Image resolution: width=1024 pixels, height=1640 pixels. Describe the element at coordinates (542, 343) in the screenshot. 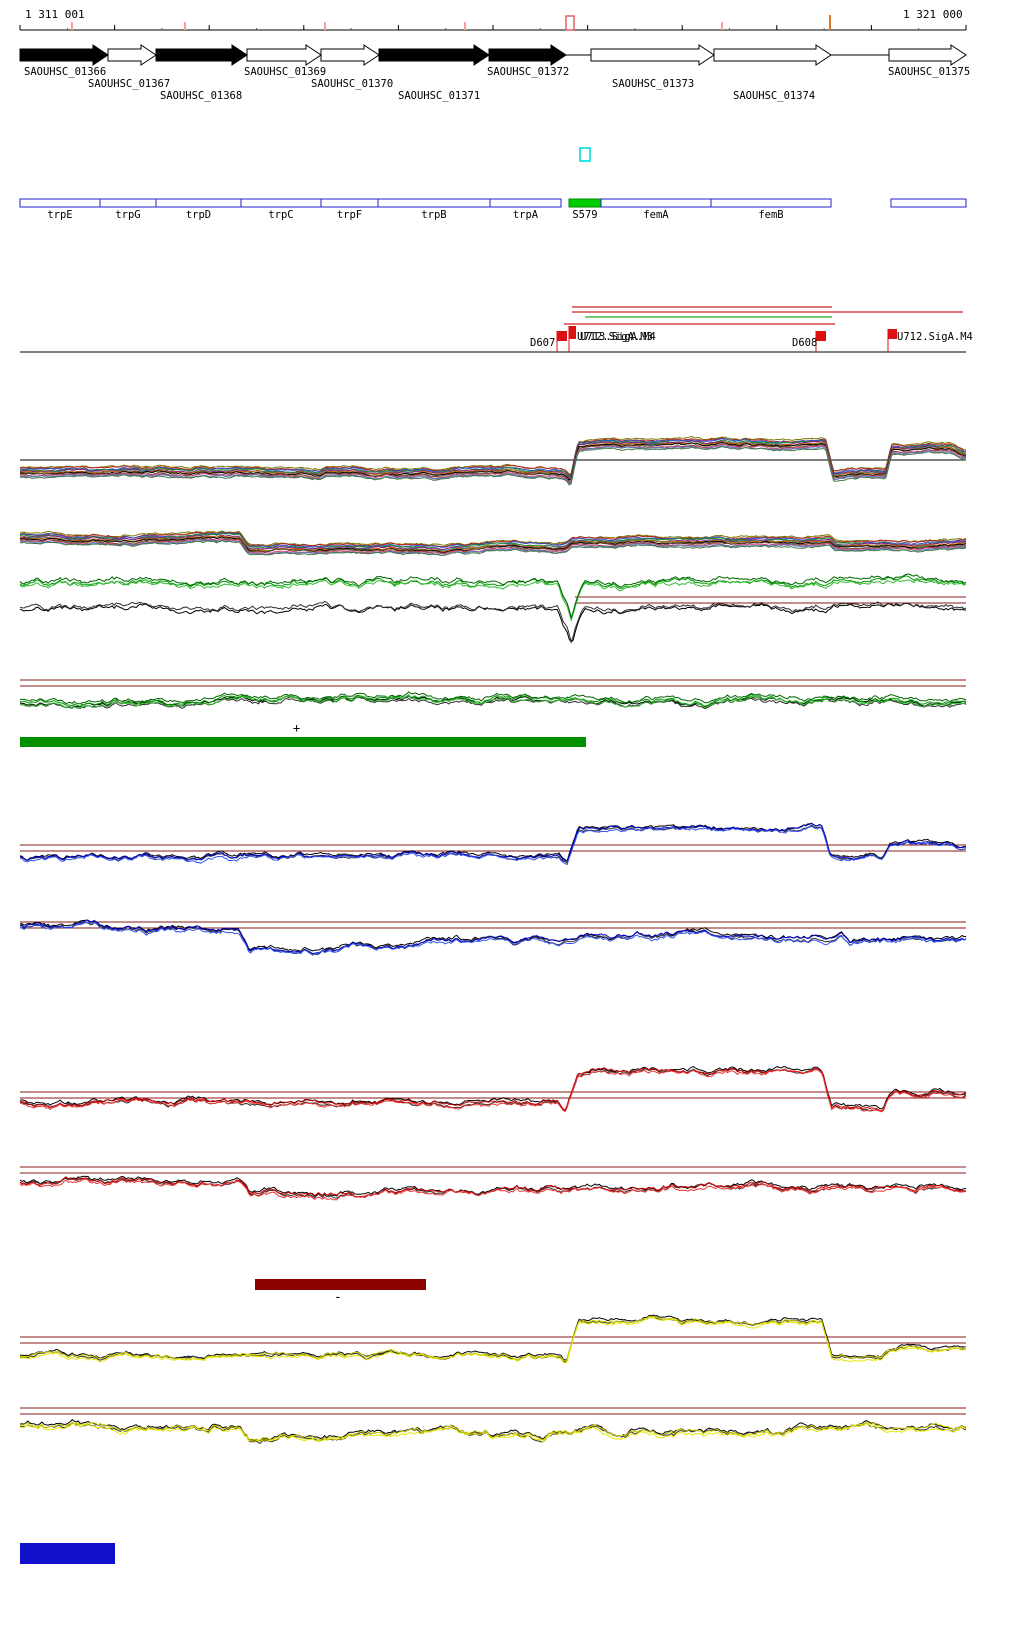

I see `annotation-label: D607` at that location.